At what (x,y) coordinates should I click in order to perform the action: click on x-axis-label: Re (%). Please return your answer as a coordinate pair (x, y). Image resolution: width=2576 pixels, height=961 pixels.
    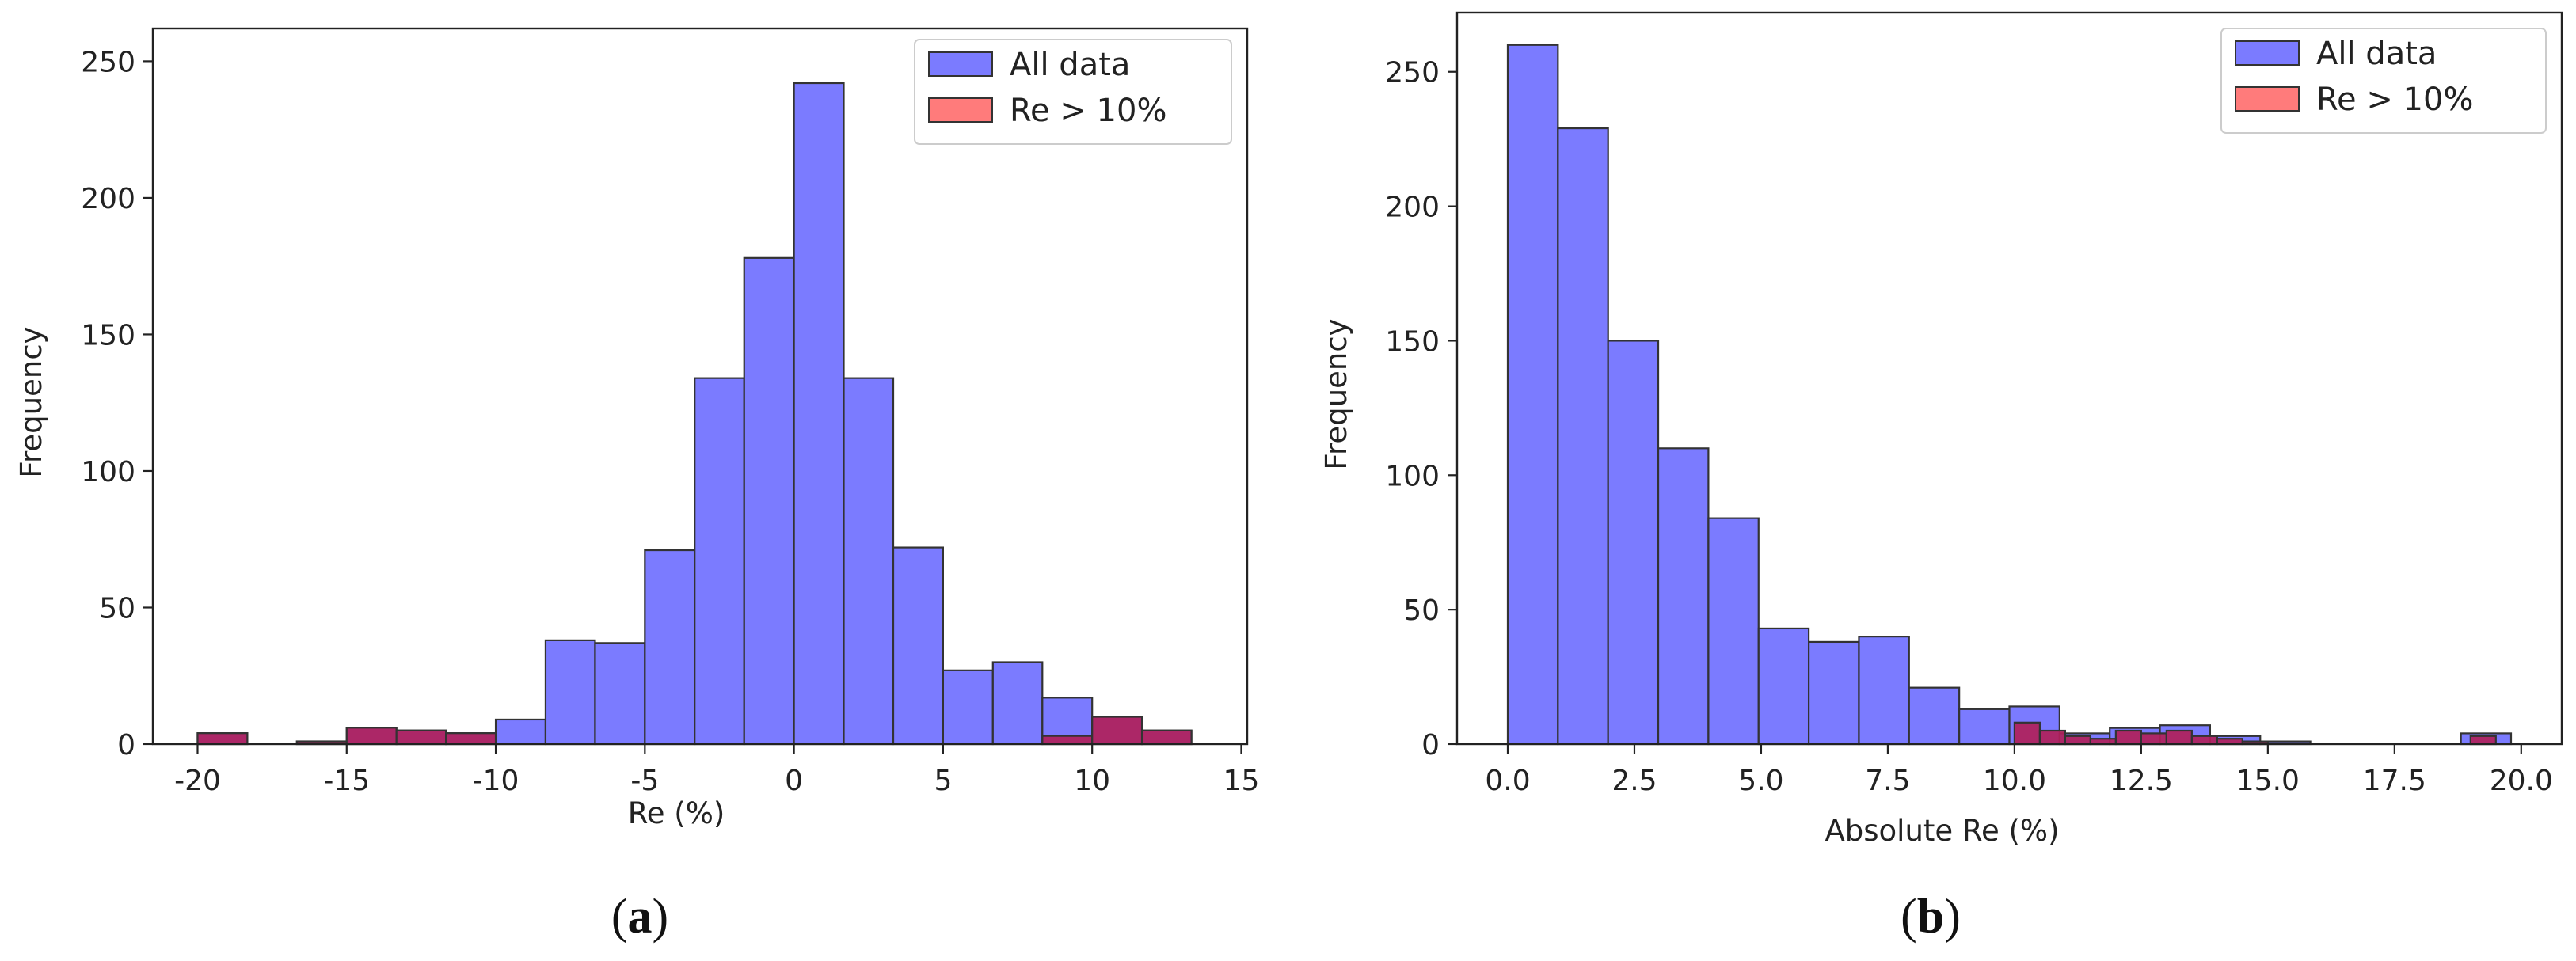
    Looking at the image, I should click on (676, 813).